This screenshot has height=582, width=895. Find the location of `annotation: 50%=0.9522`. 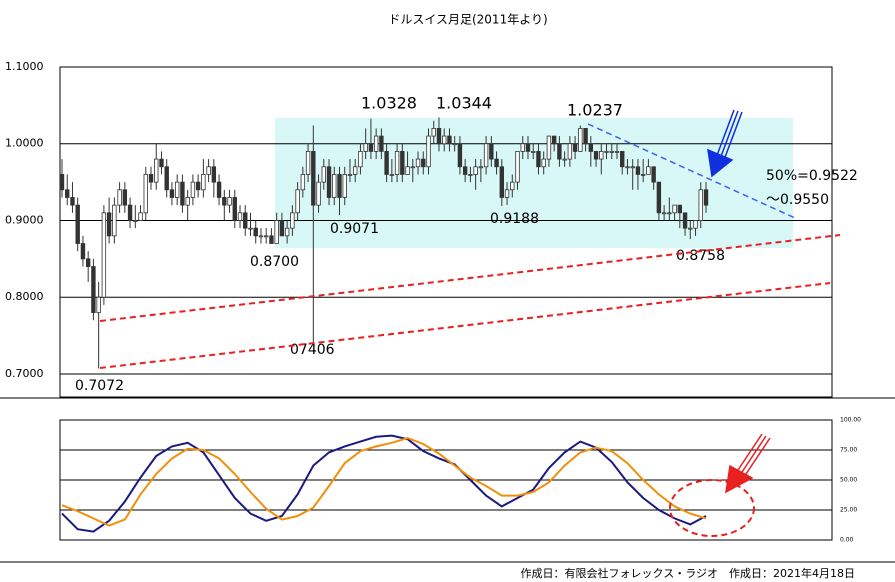

annotation: 50%=0.9522 is located at coordinates (812, 176).